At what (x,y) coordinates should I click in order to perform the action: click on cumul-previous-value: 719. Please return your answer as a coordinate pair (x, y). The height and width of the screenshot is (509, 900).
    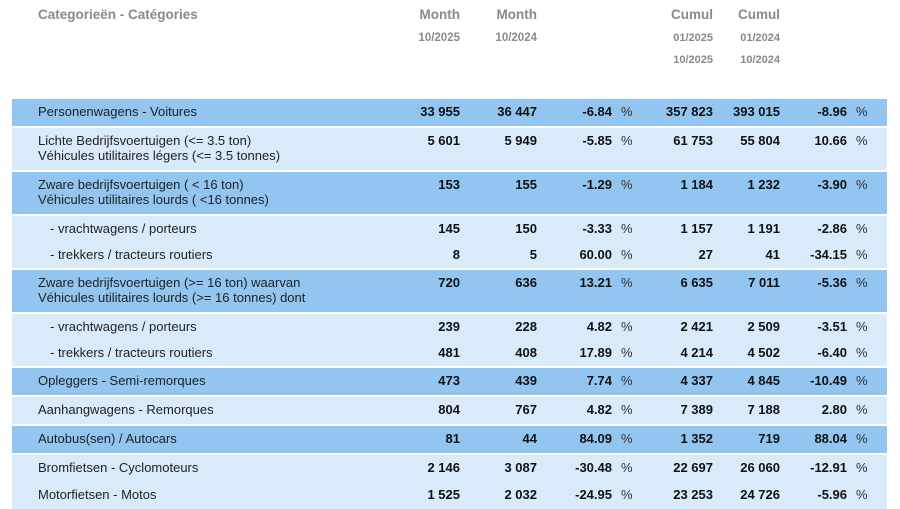
    Looking at the image, I should click on (769, 439).